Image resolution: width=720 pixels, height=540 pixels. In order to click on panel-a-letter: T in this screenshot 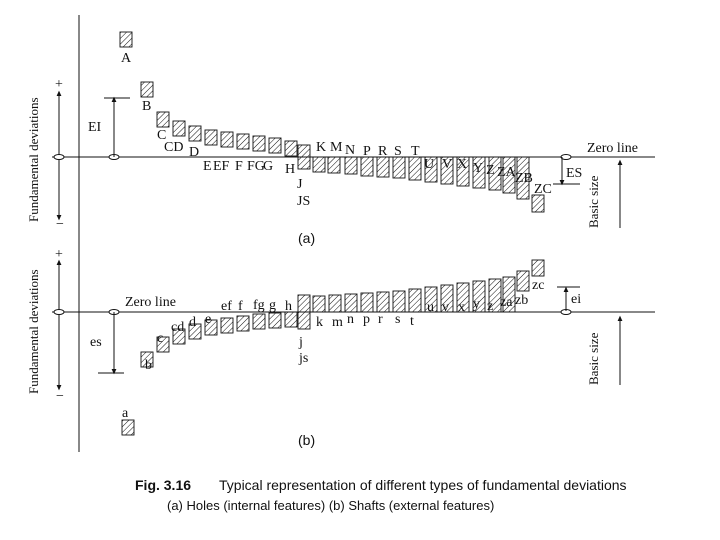, I will do `click(415, 151)`.